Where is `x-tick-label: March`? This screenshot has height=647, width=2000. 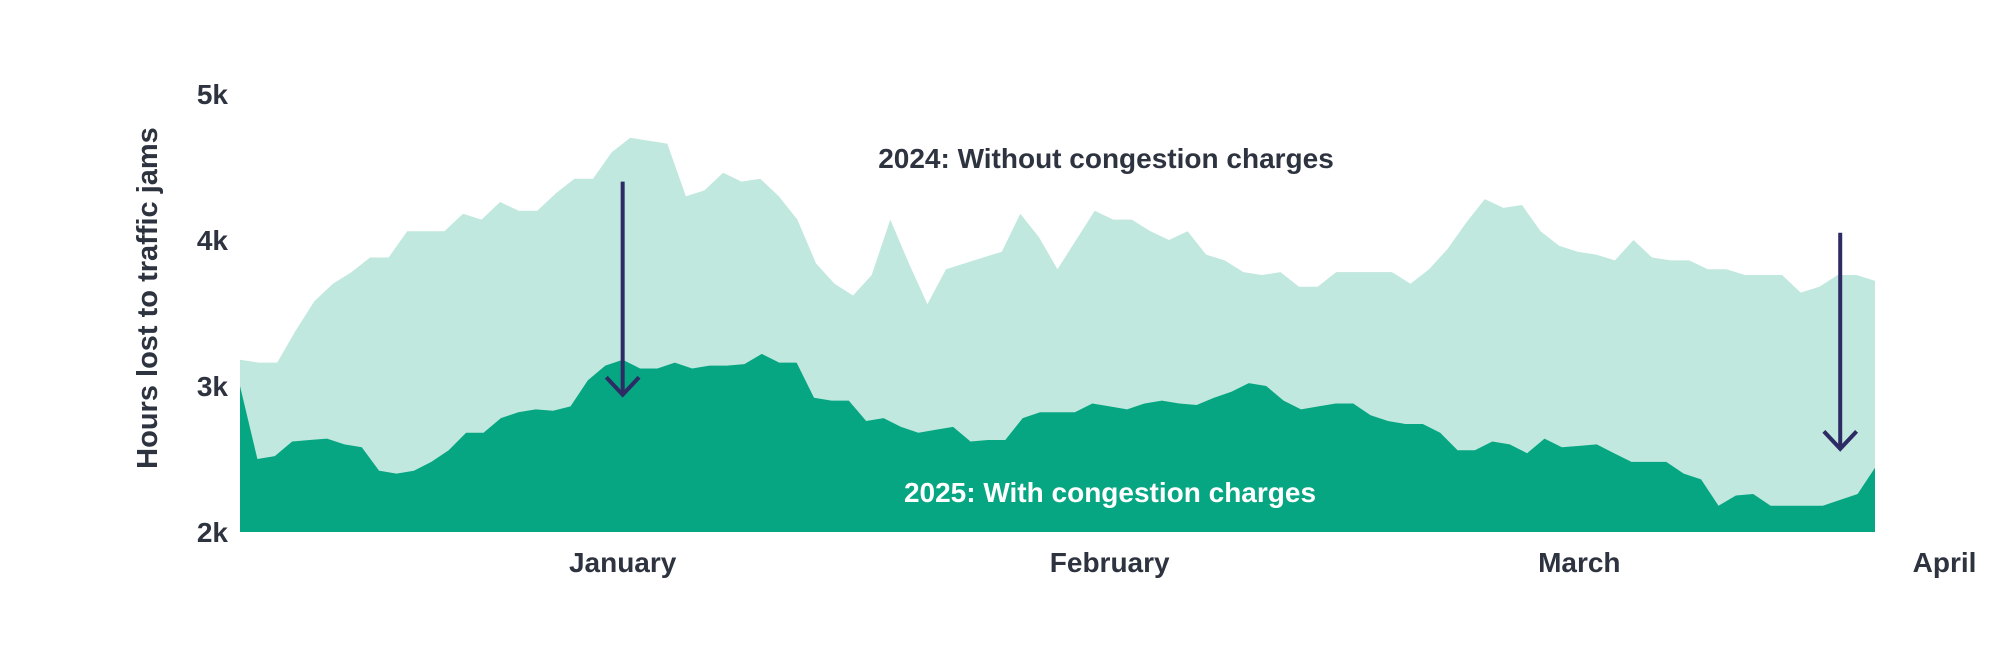
x-tick-label: March is located at coordinates (1579, 562).